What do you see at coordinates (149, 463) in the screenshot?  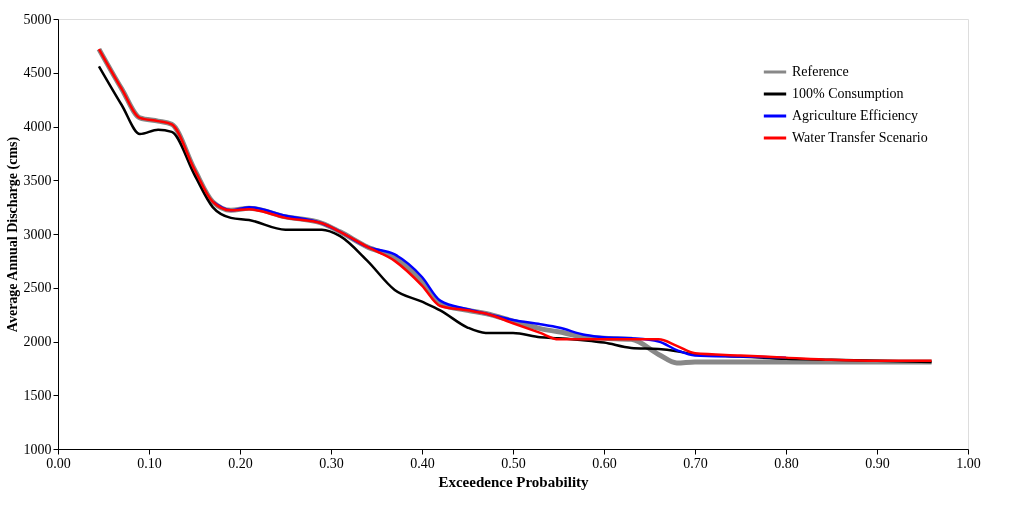 I see `x-tick-label: 0.10` at bounding box center [149, 463].